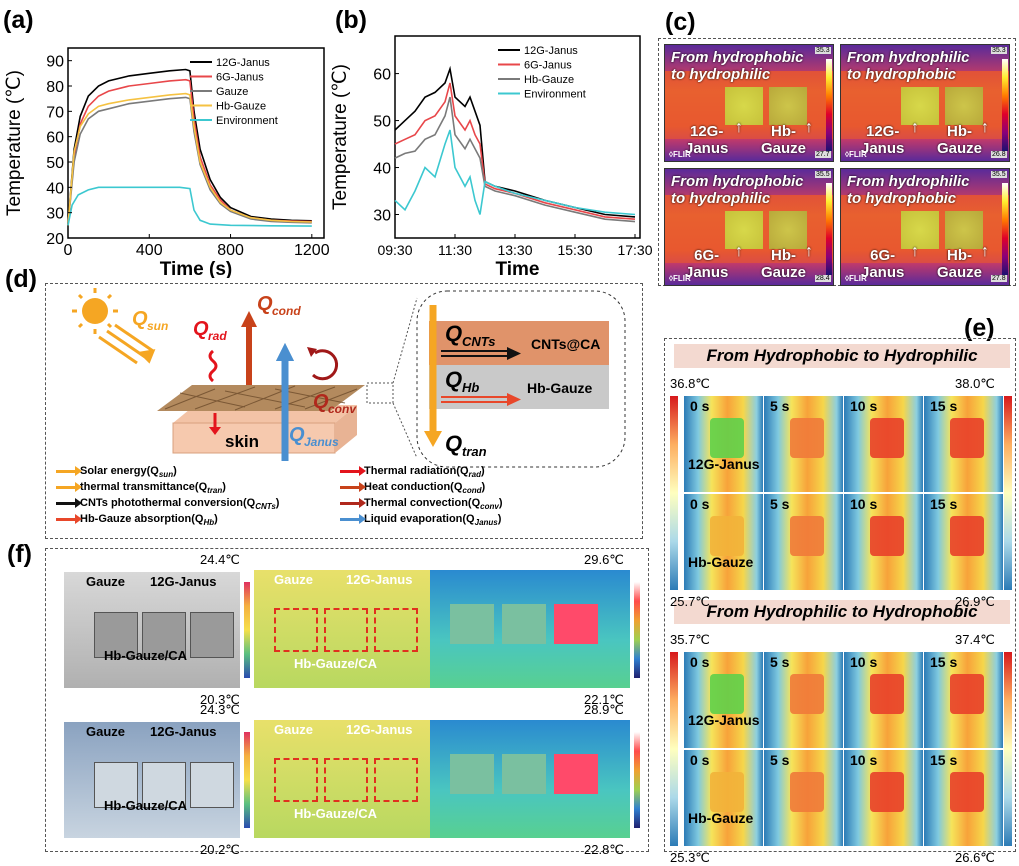 This screenshot has height=866, width=1019. I want to click on label-gauze-mid: Gauze, so click(294, 579).